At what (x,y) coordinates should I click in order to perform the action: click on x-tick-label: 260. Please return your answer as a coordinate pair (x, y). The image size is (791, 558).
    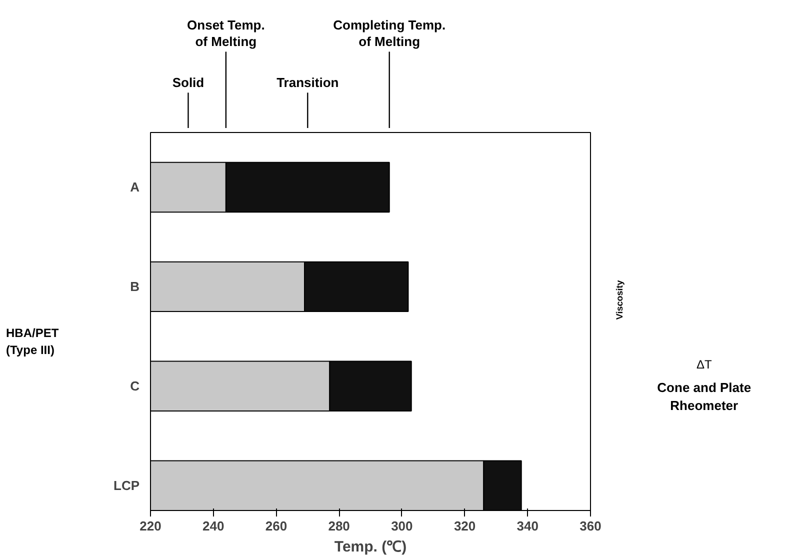
    Looking at the image, I should click on (276, 526).